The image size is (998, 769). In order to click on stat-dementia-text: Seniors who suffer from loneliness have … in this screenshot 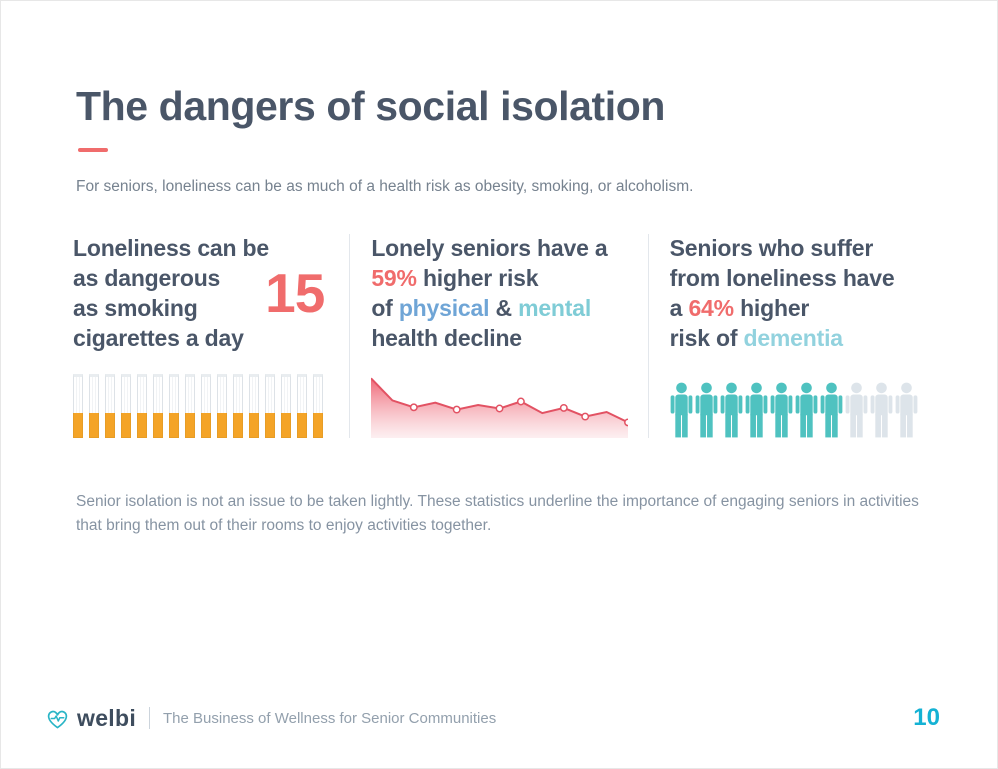, I will do `click(797, 294)`.